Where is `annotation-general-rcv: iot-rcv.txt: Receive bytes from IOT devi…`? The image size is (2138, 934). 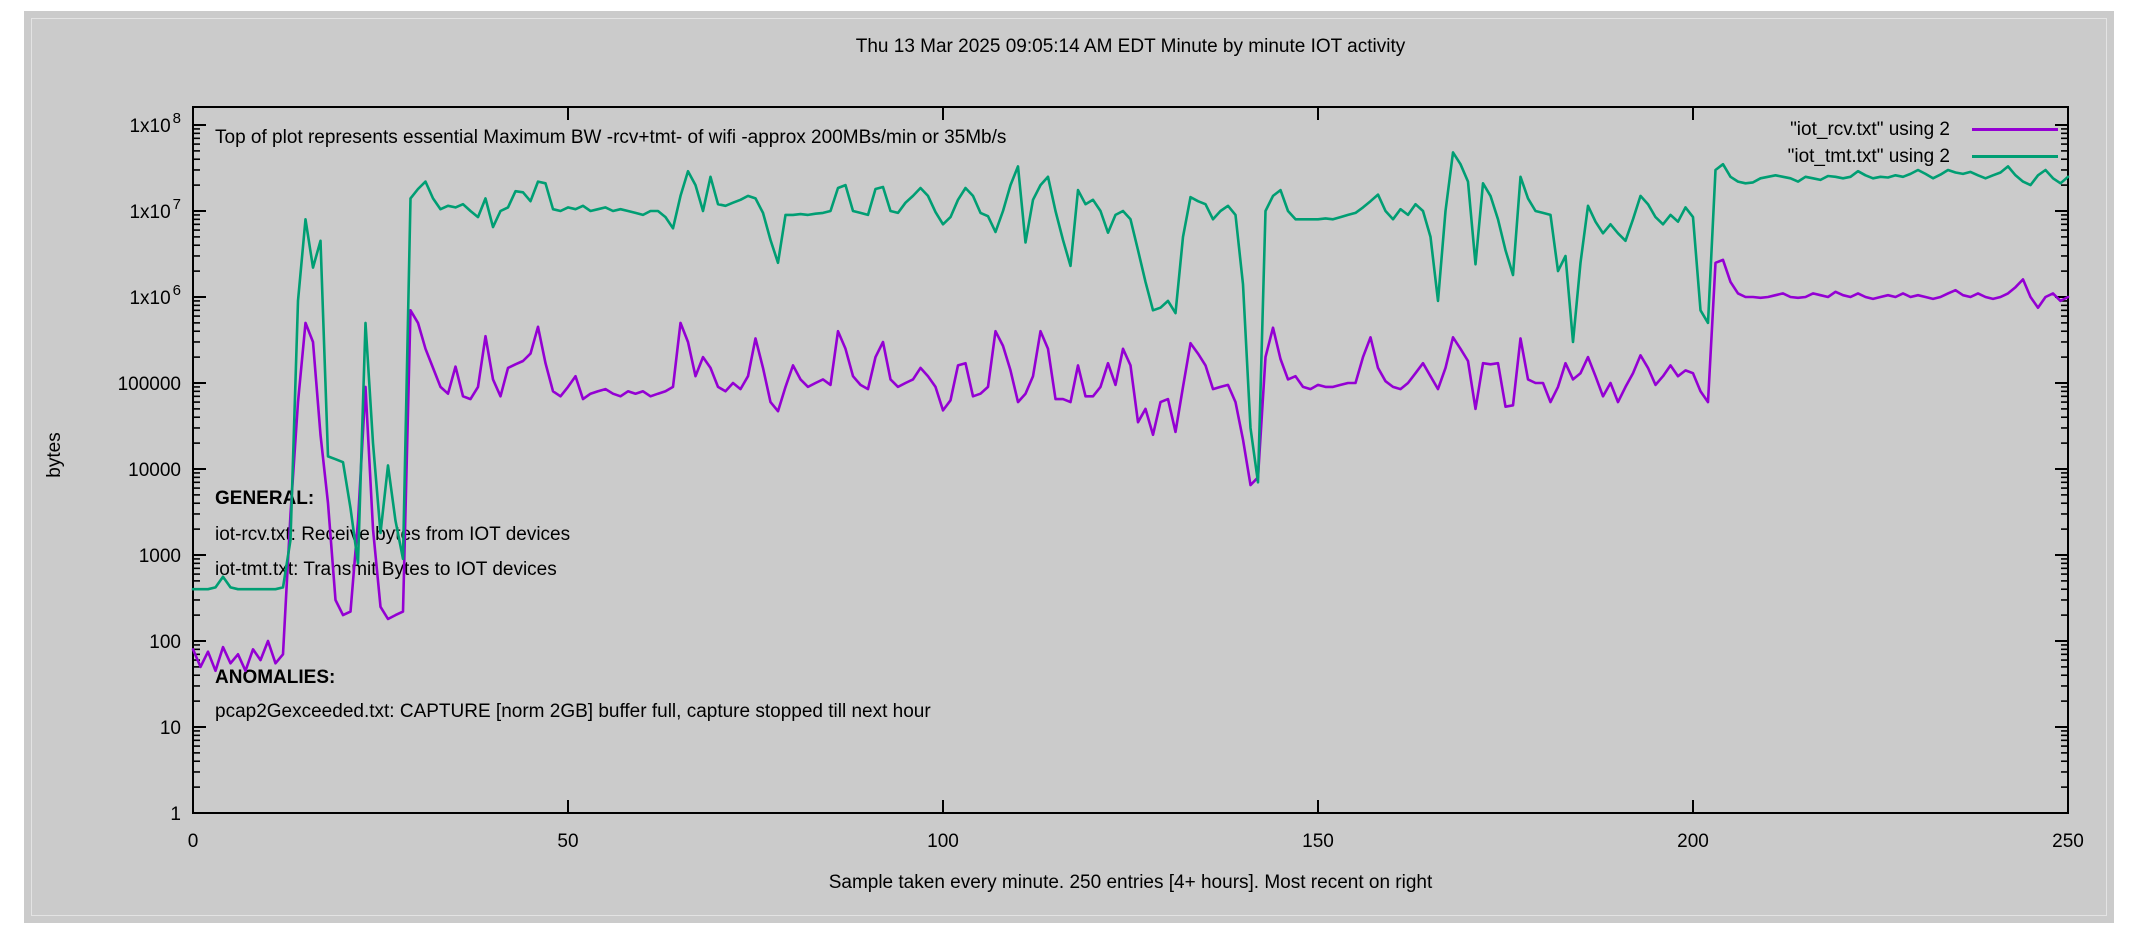 annotation-general-rcv: iot-rcv.txt: Receive bytes from IOT devi… is located at coordinates (393, 534).